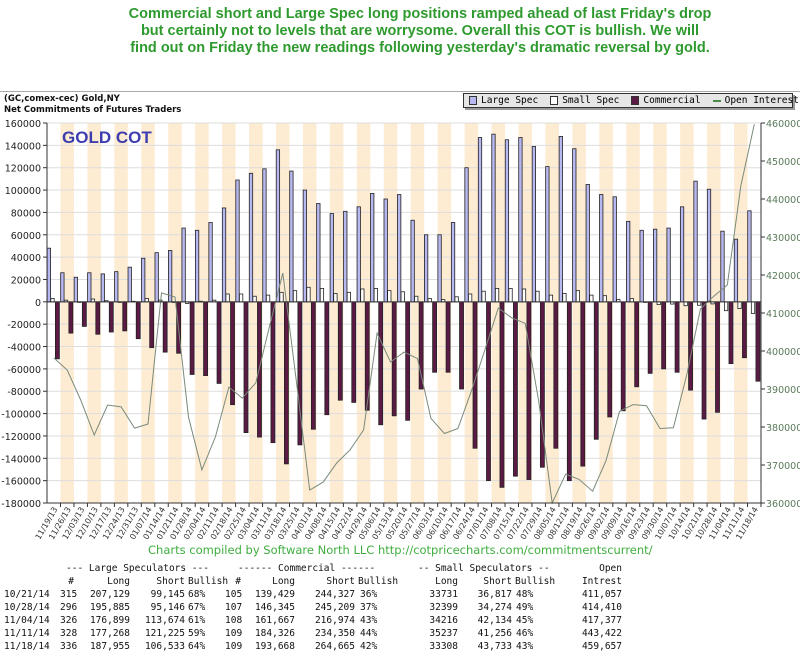 This screenshot has width=800, height=658. I want to click on y2-tick-label: 400000, so click(783, 352).